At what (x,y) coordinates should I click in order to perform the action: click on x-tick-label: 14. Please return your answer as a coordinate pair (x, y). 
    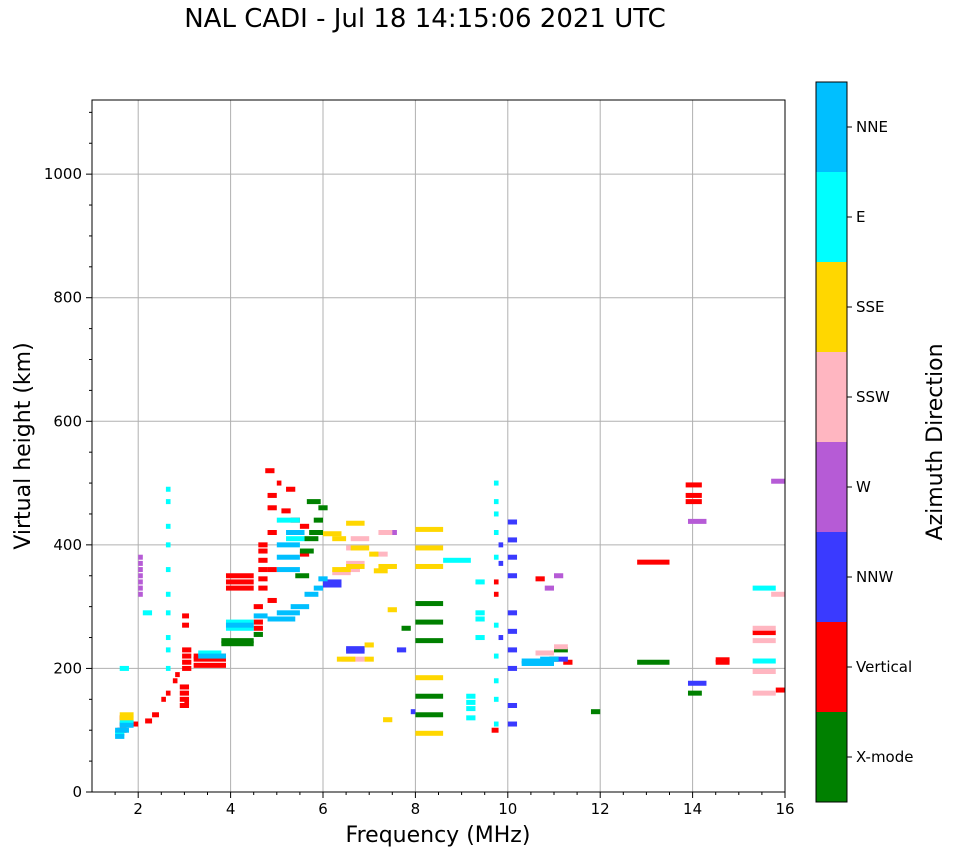
    Looking at the image, I should click on (692, 809).